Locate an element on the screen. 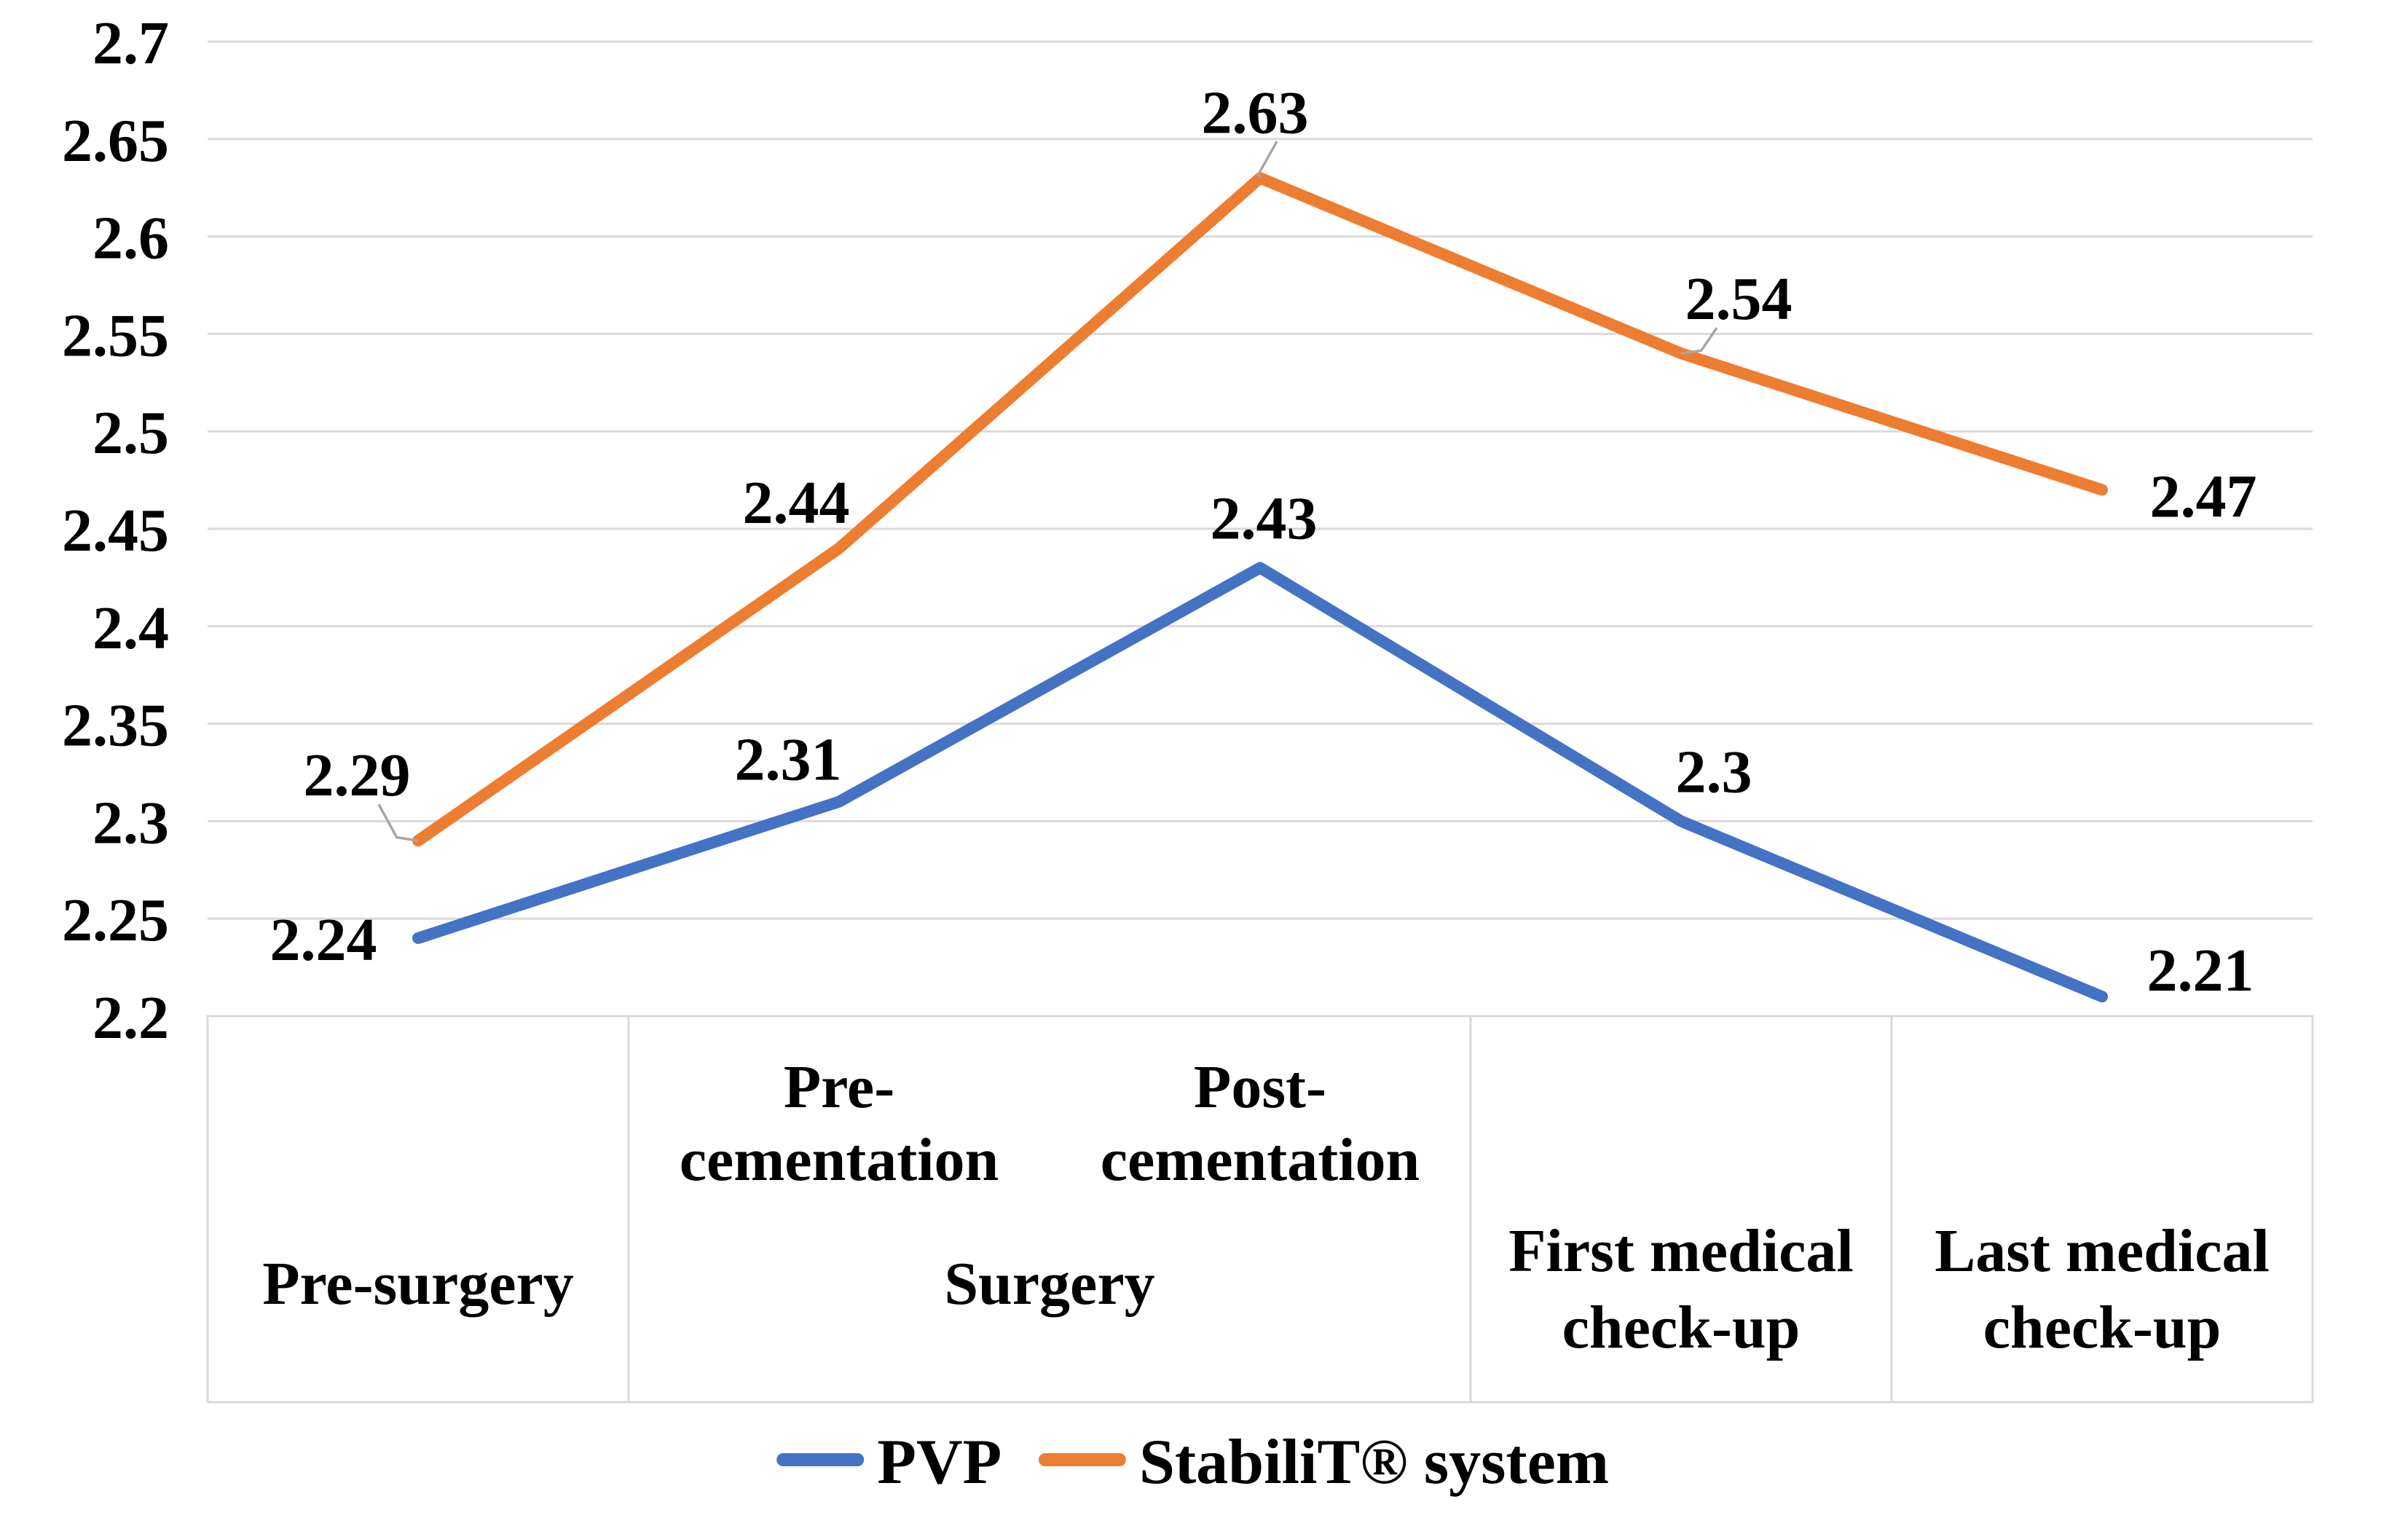  data-label: 2.3 is located at coordinates (1714, 772).